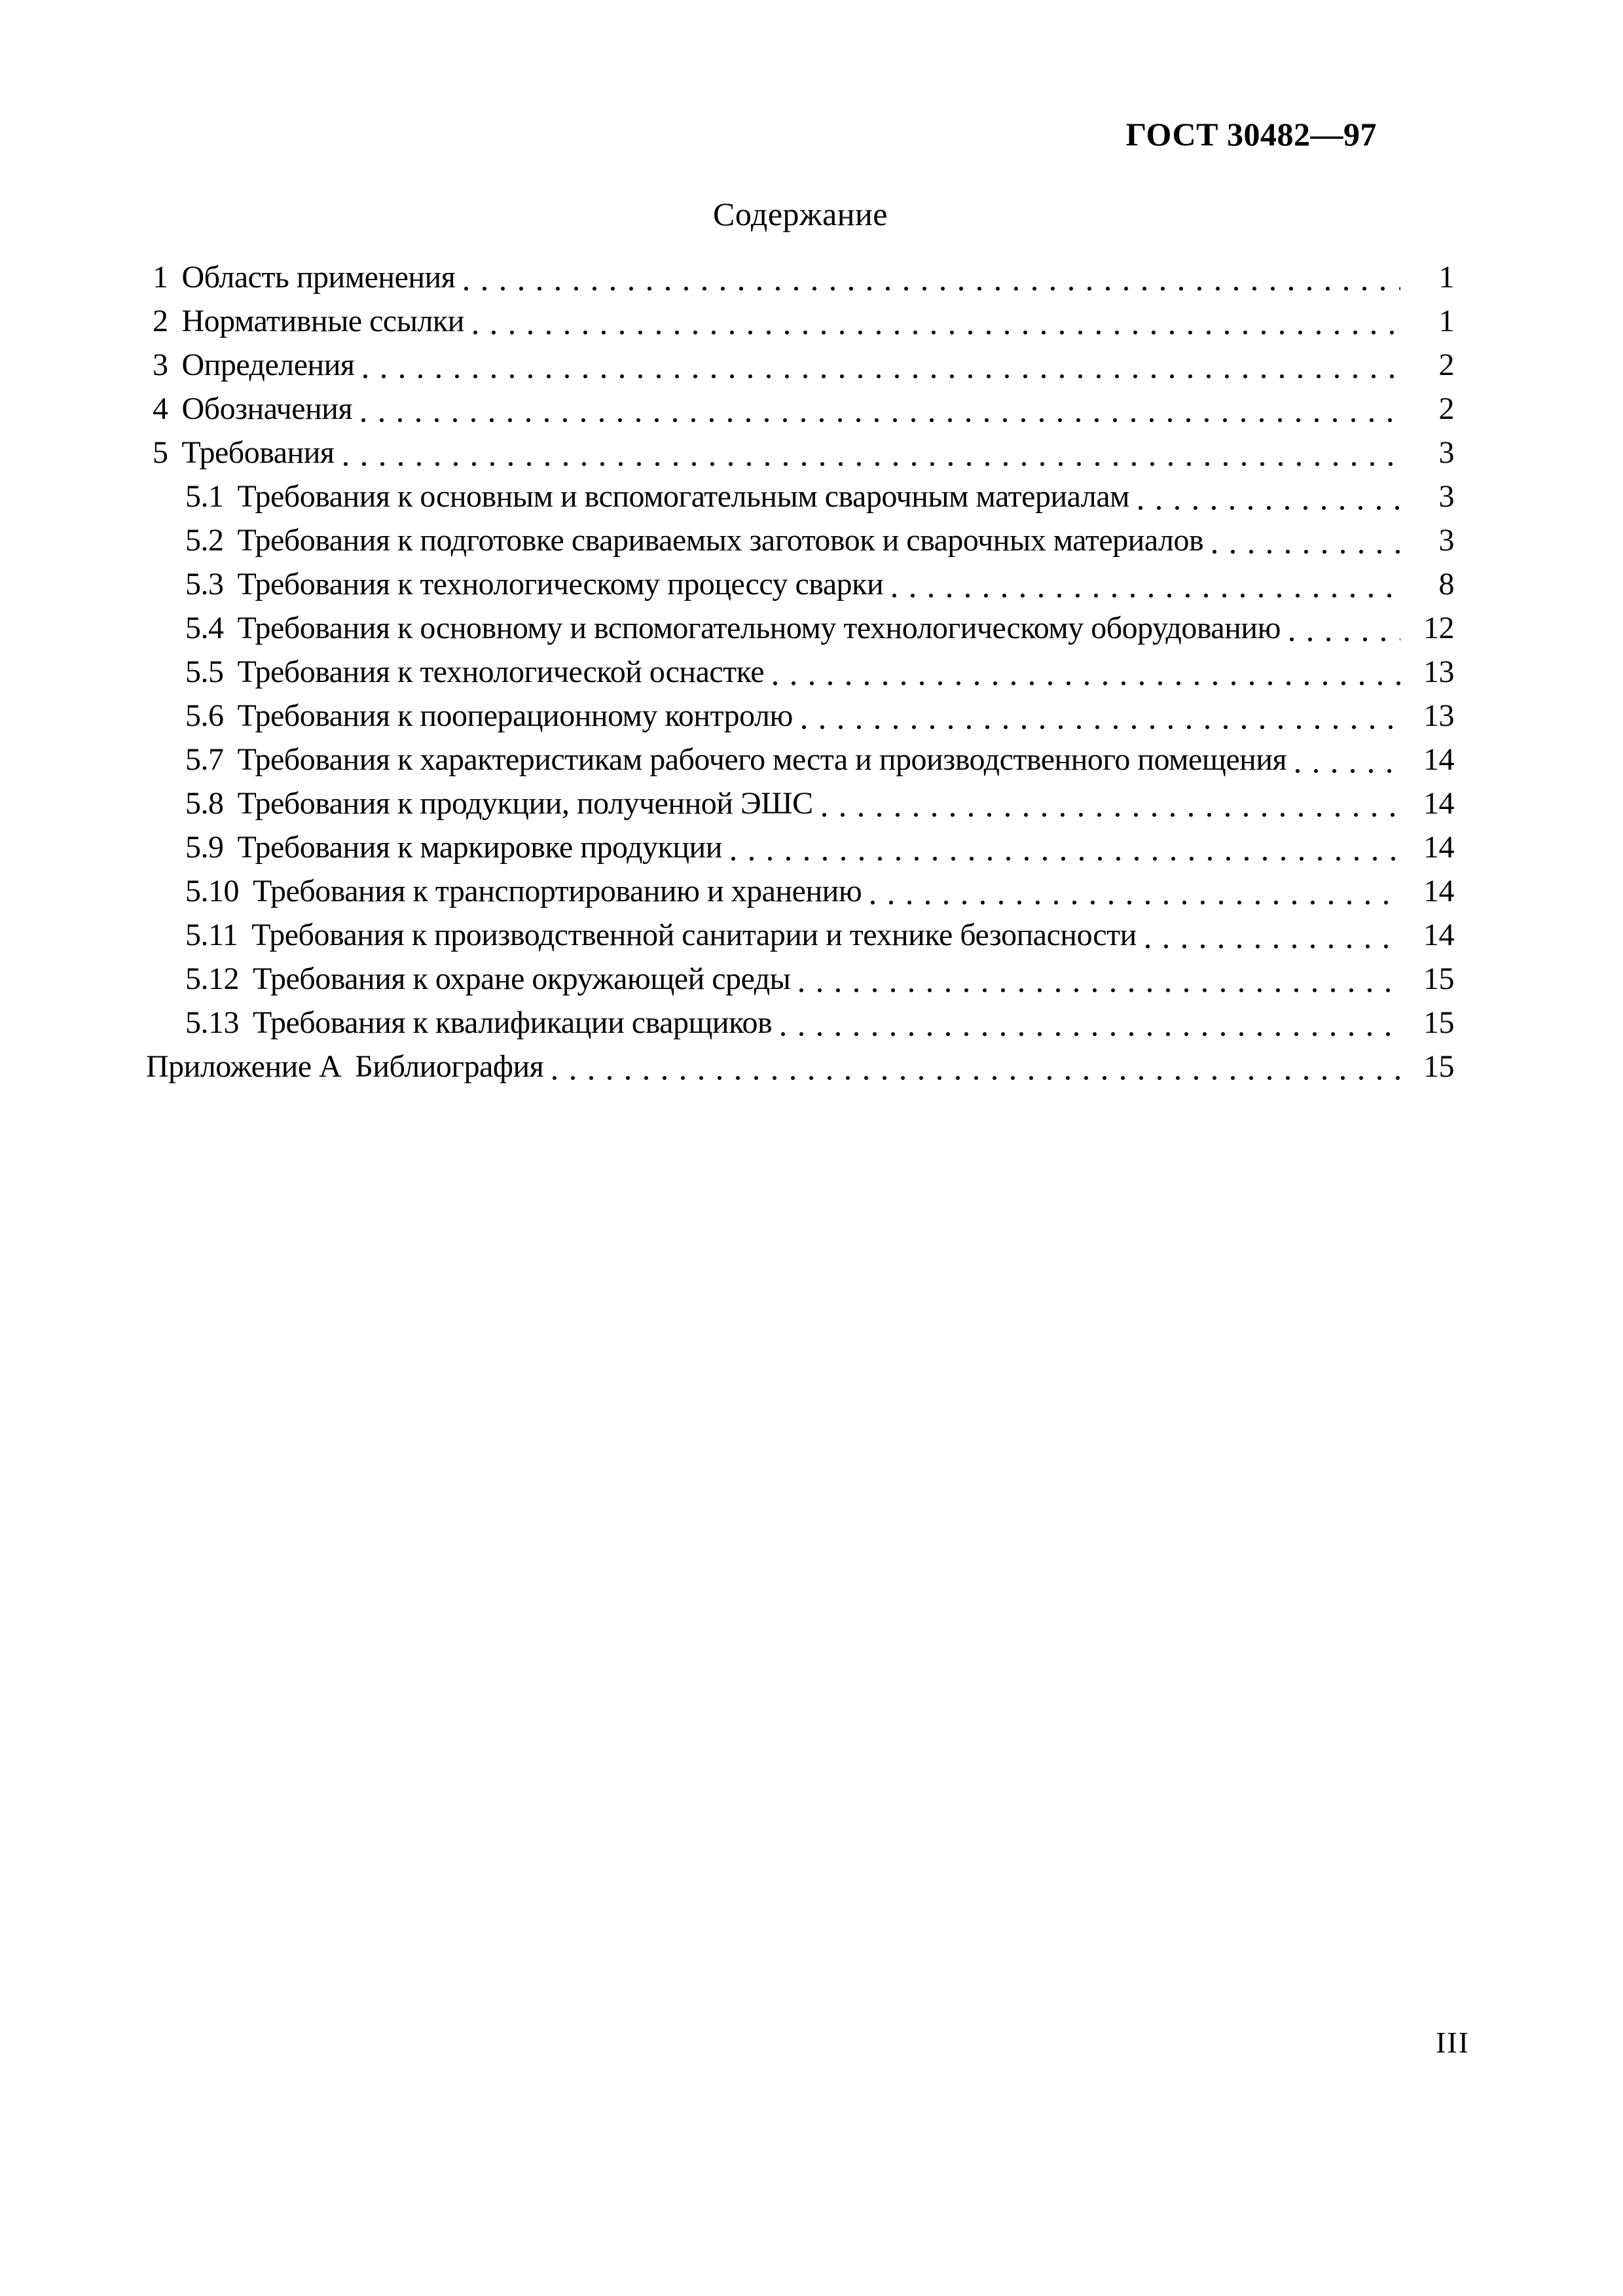 The height and width of the screenshot is (2296, 1623). What do you see at coordinates (318, 277) in the screenshot?
I see `toc-entry-label: Область применения` at bounding box center [318, 277].